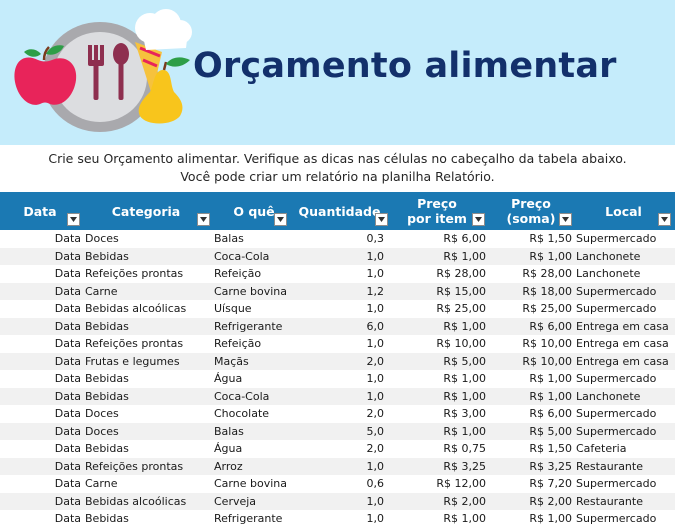 Image resolution: width=675 pixels, height=528 pixels. Describe the element at coordinates (601, 448) in the screenshot. I see `cell-place: Cafeteria` at that location.